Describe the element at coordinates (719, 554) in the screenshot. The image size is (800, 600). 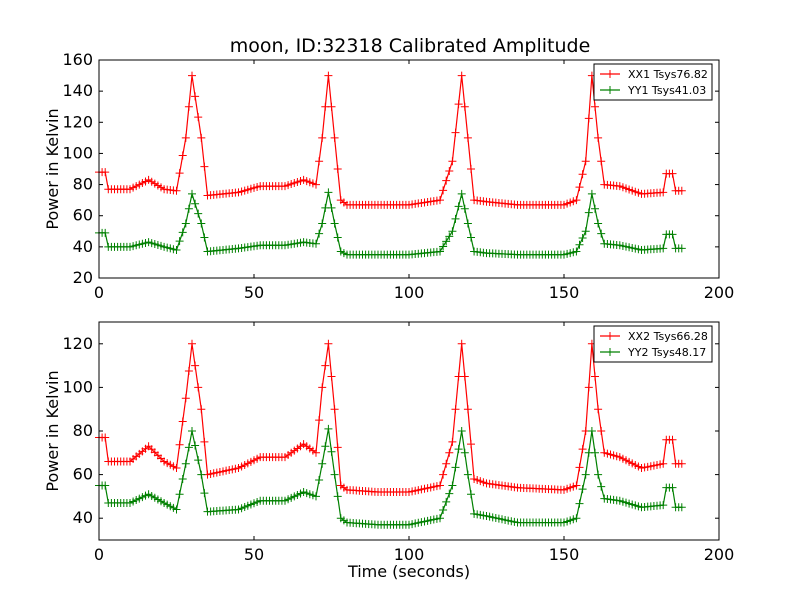
I see `x-tick-label: 200` at that location.